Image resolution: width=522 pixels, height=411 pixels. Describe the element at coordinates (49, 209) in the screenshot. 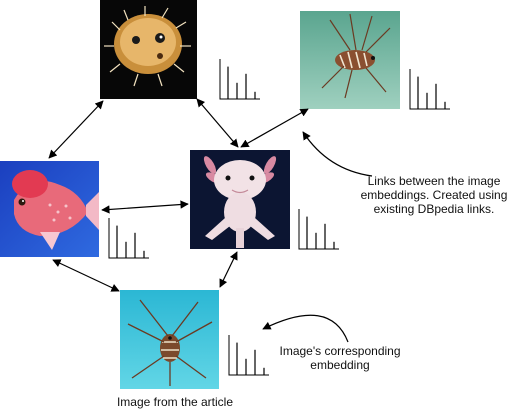

I see `flowerhorn-image` at that location.